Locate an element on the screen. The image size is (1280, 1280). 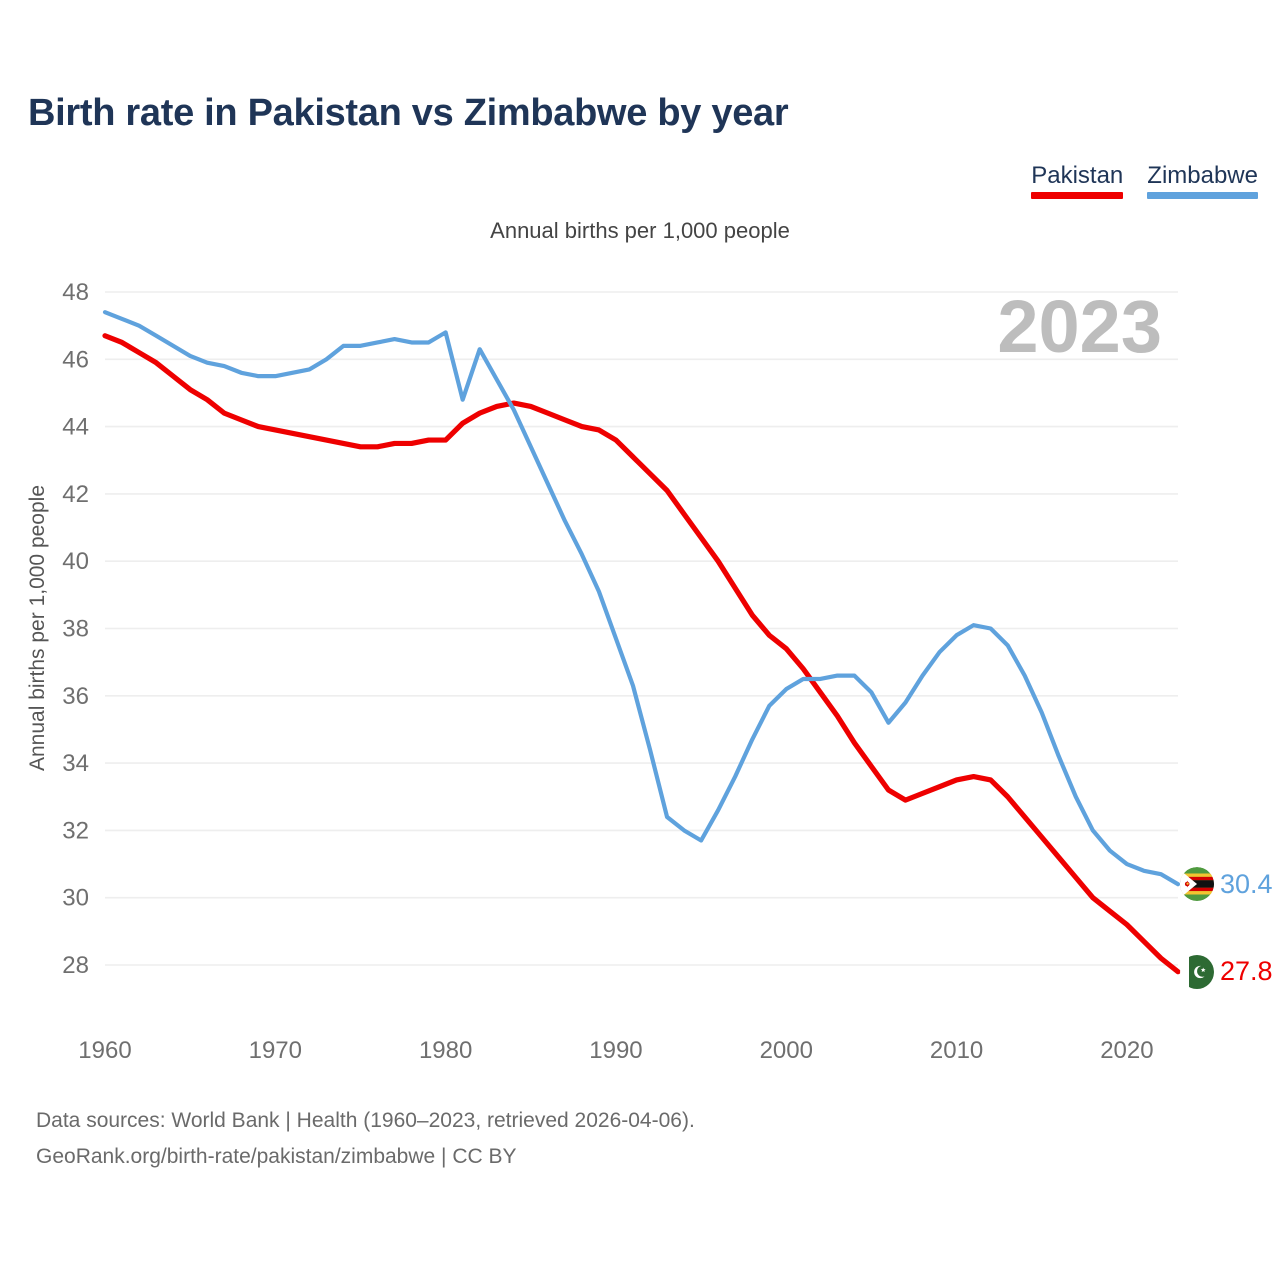
chart-legend: Pakistan Zimbabwe is located at coordinates (1144, 181).